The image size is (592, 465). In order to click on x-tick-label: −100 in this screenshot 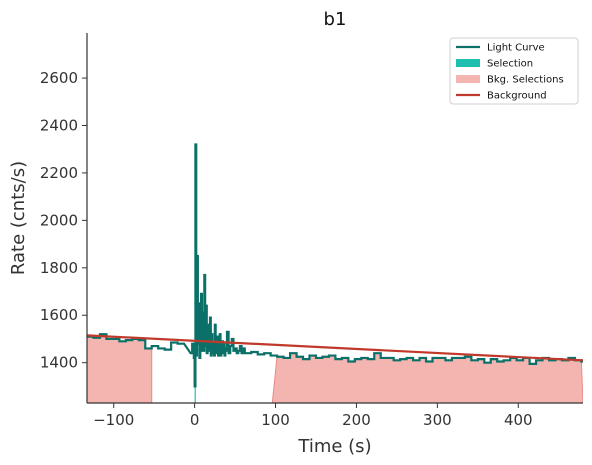, I will do `click(113, 420)`.